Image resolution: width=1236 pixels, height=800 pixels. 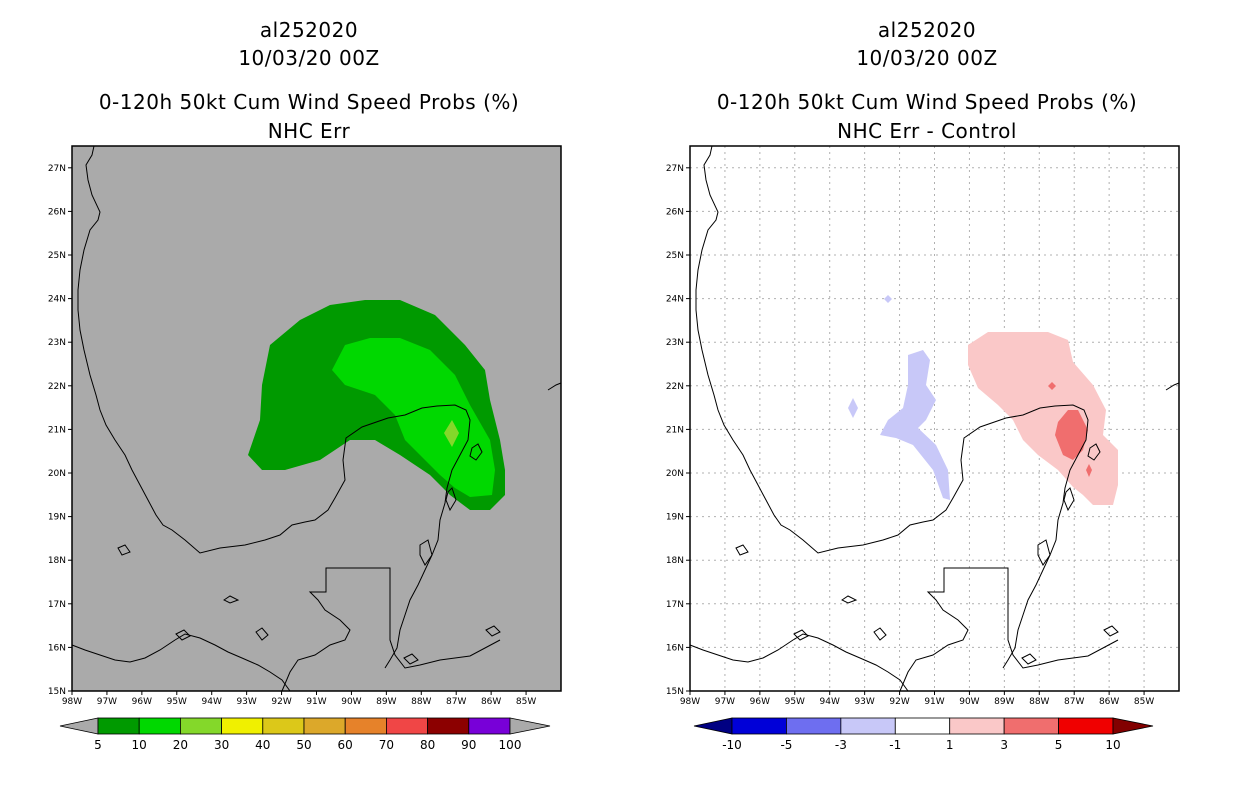 What do you see at coordinates (451, 433) in the screenshot?
I see `prob-20-30-region` at bounding box center [451, 433].